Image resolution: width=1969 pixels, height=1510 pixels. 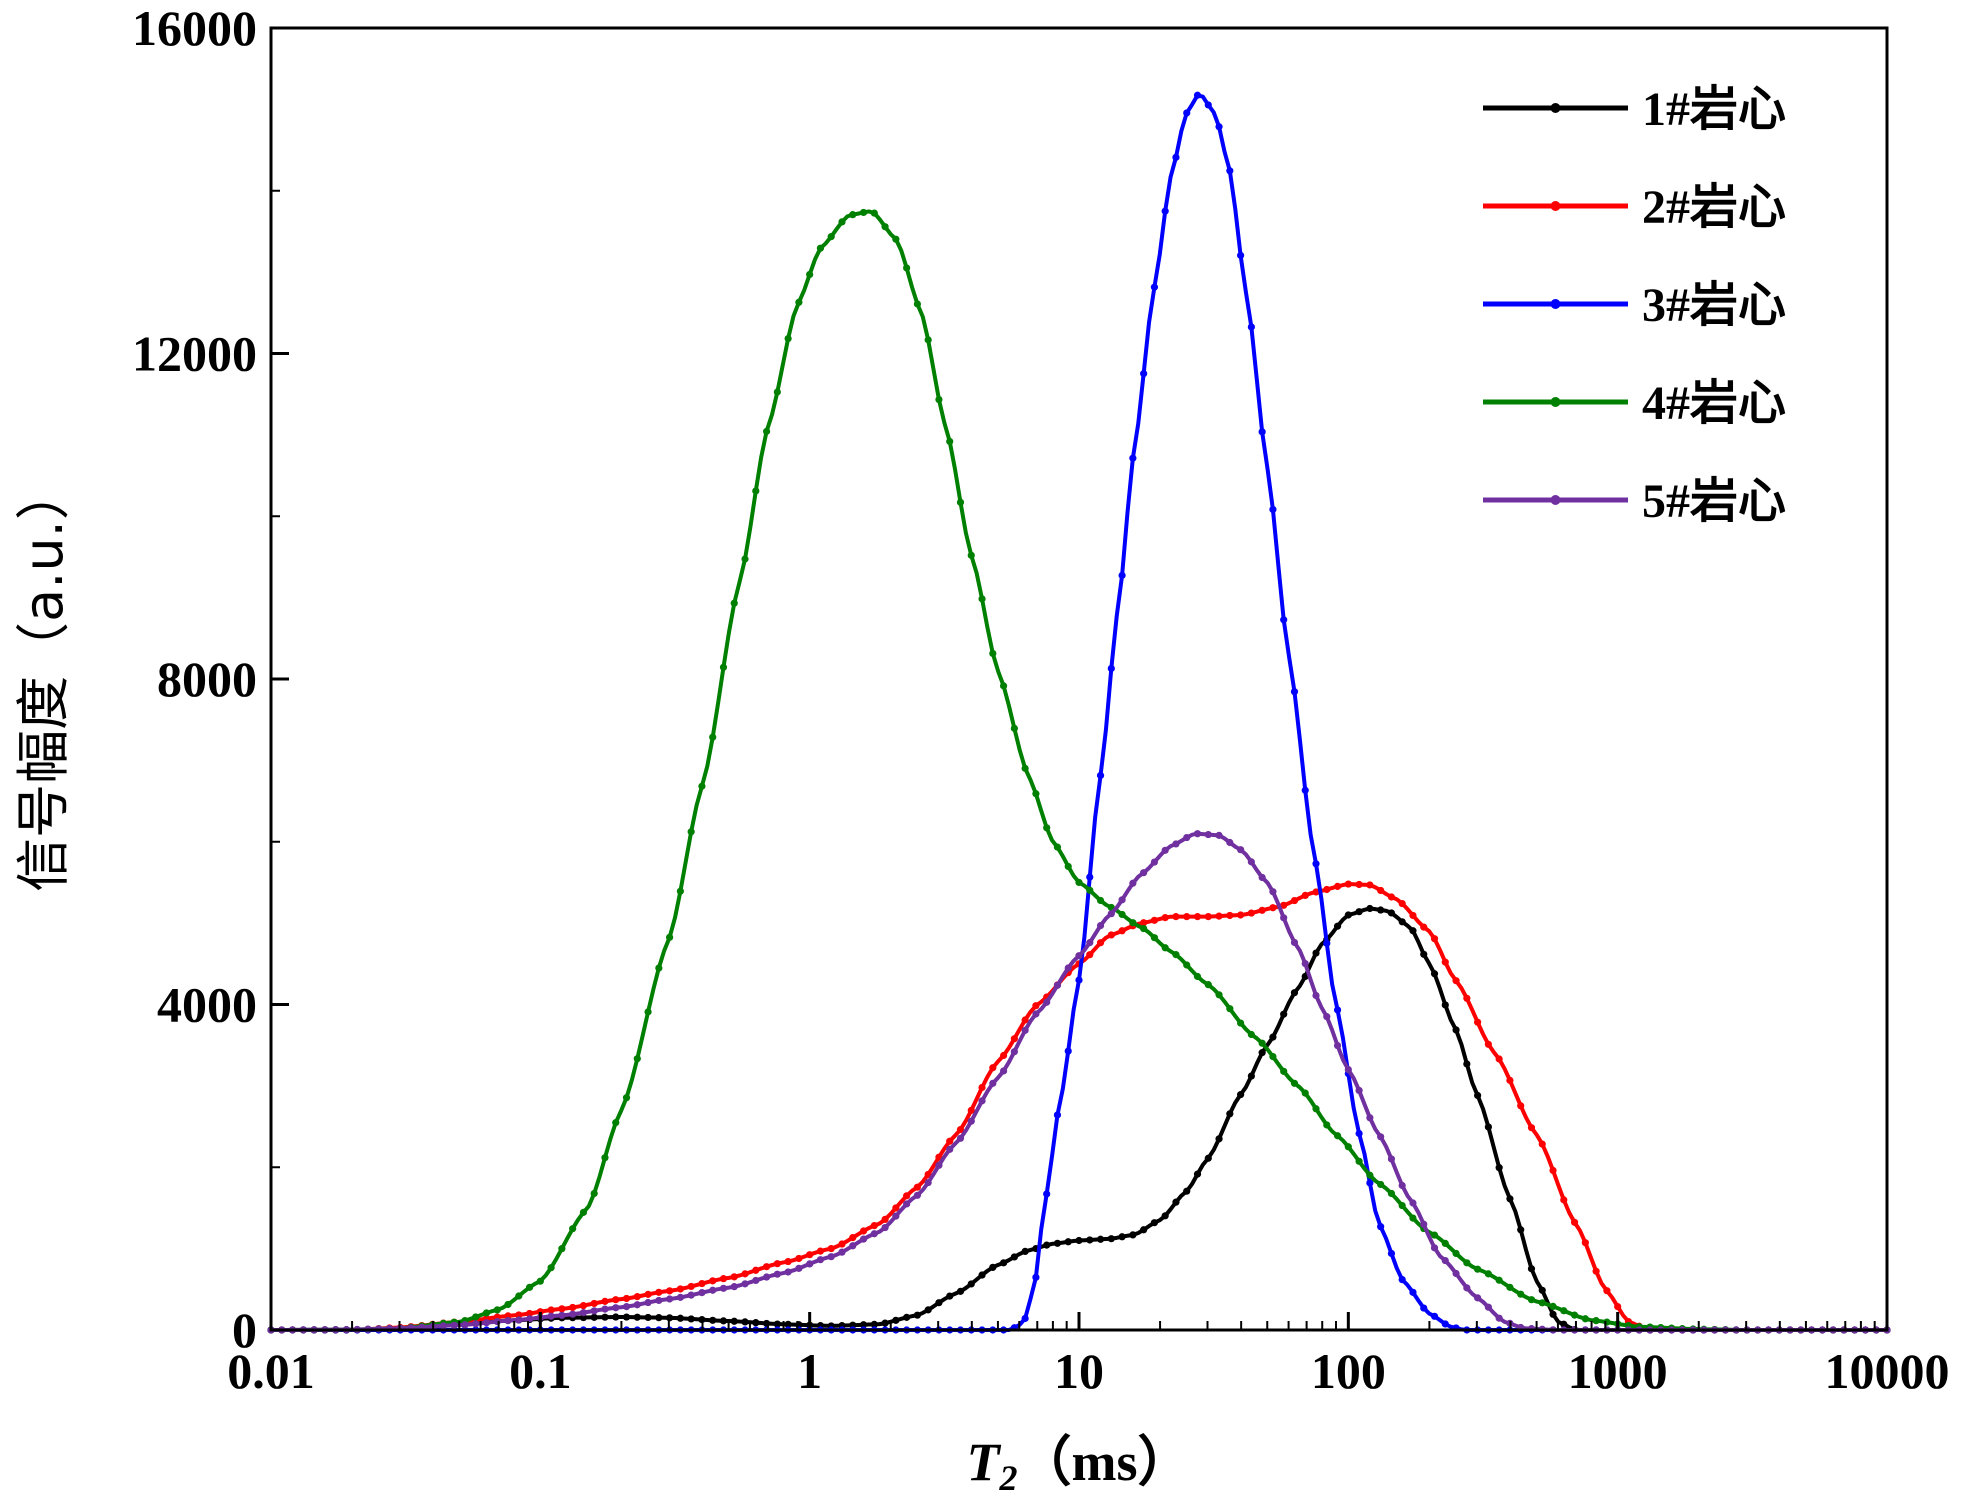 I want to click on x-tick-label: 0.01, so click(x=271, y=1371).